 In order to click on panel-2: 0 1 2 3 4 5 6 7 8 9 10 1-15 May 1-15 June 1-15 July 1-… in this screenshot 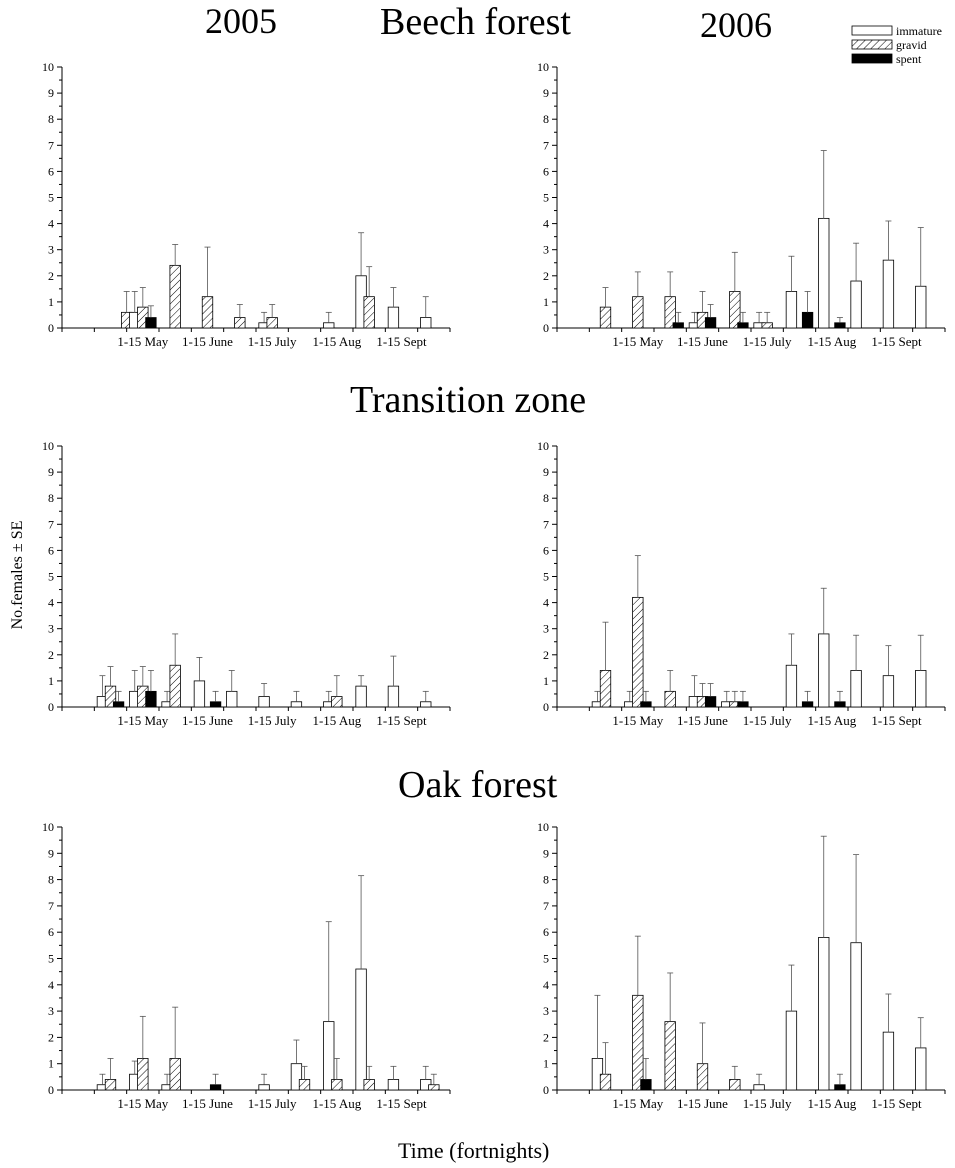, I will do `click(246, 583)`.